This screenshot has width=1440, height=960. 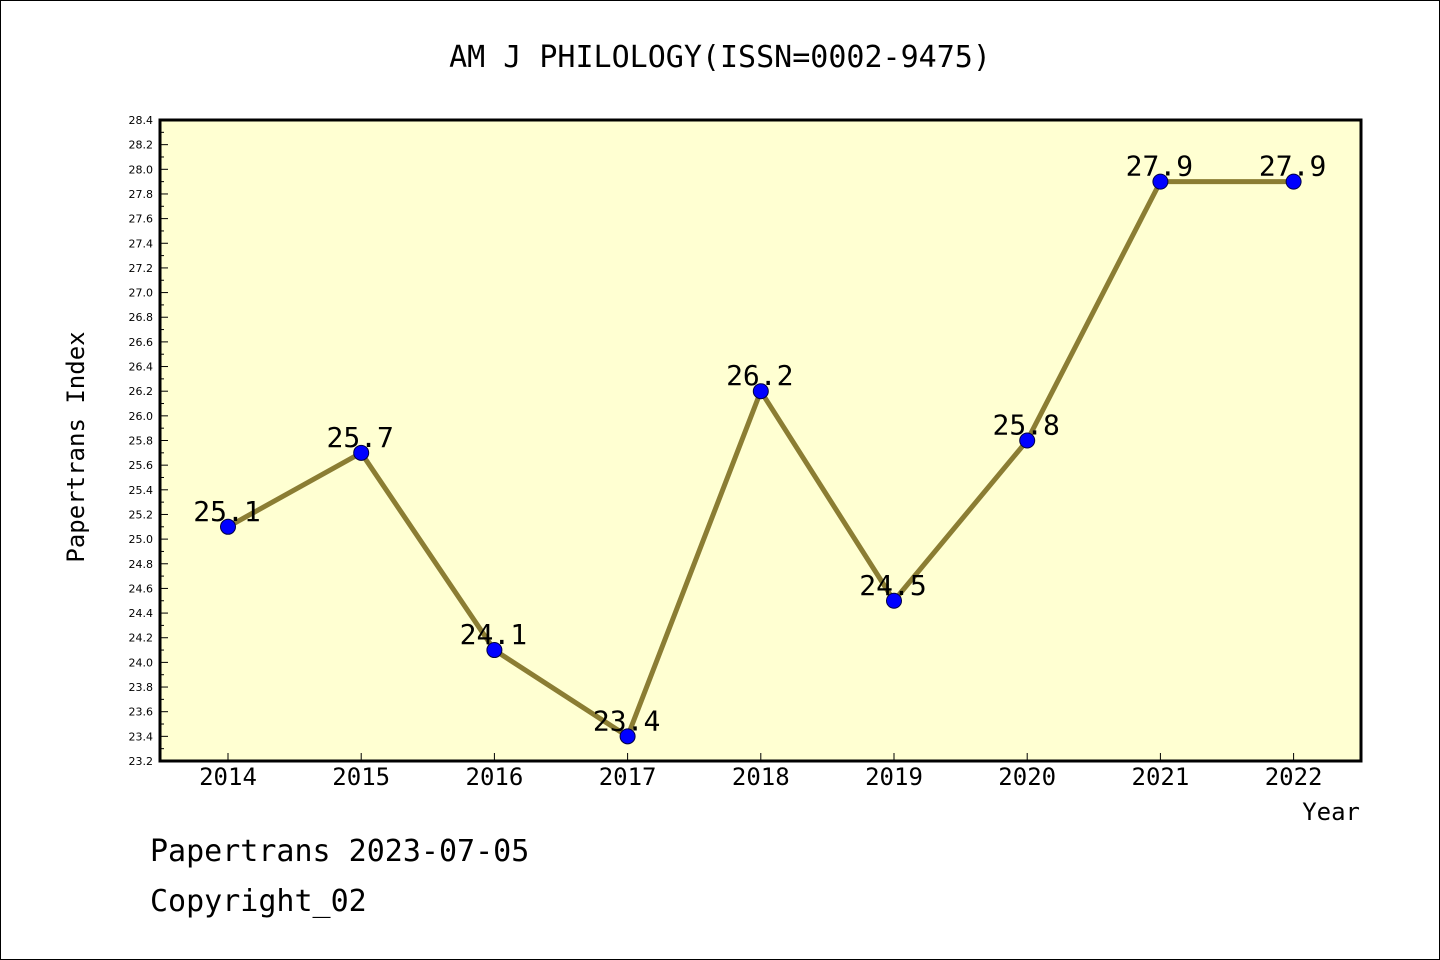 What do you see at coordinates (626, 720) in the screenshot?
I see `data-label: 23.4` at bounding box center [626, 720].